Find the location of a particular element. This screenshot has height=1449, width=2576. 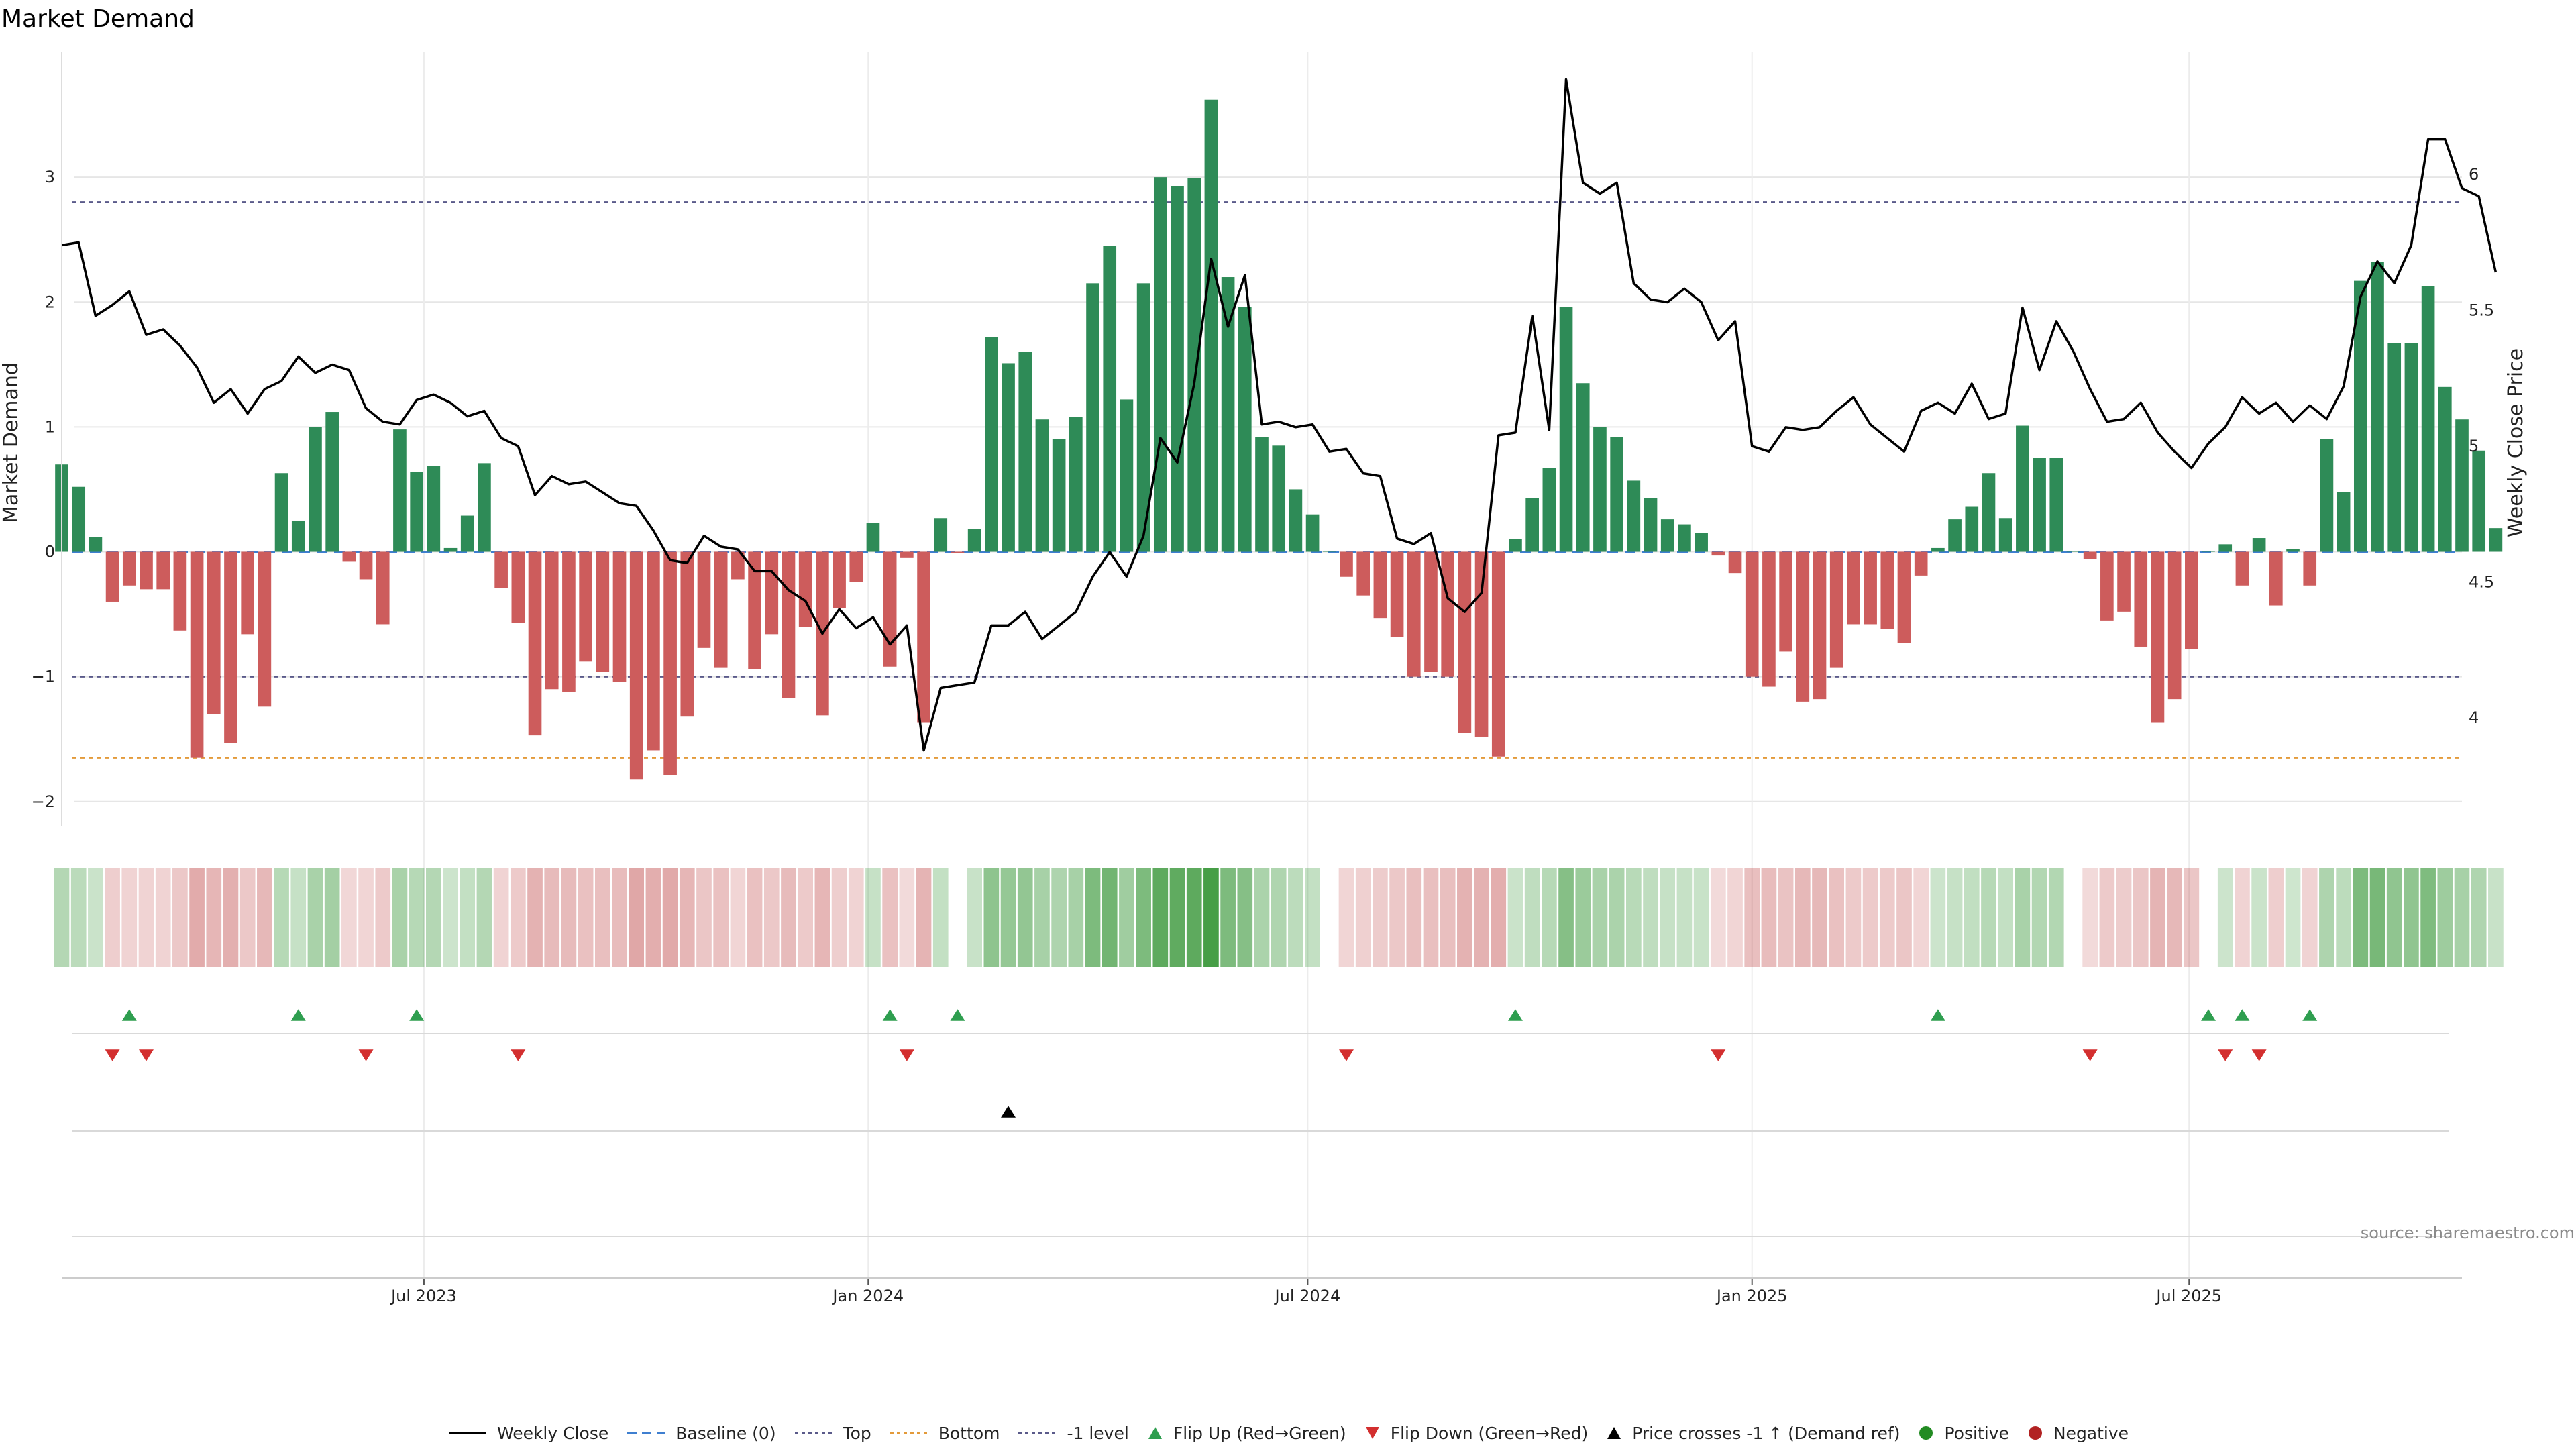

y2-tick-label: 4.5 is located at coordinates (2481, 582).